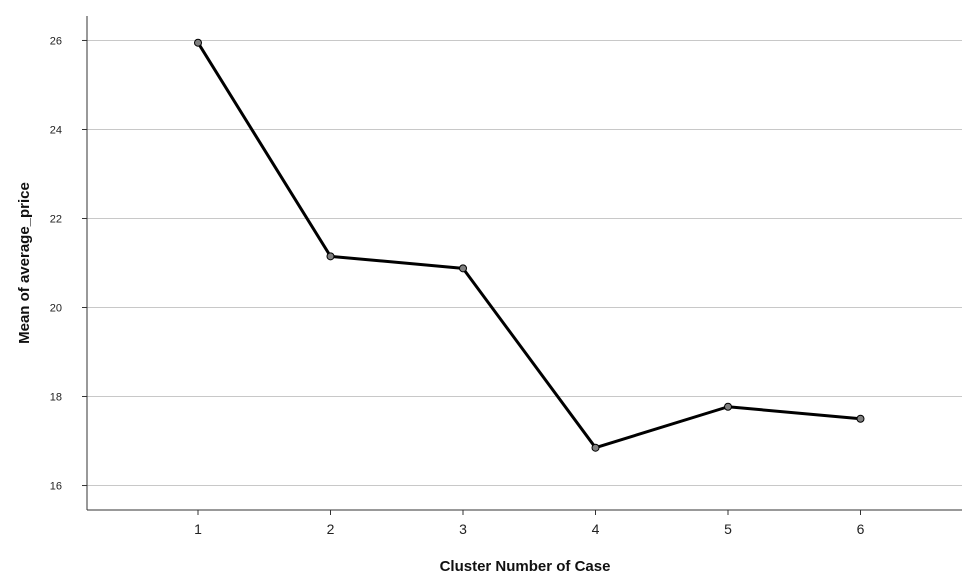  What do you see at coordinates (861, 529) in the screenshot?
I see `x-tick-label: 6` at bounding box center [861, 529].